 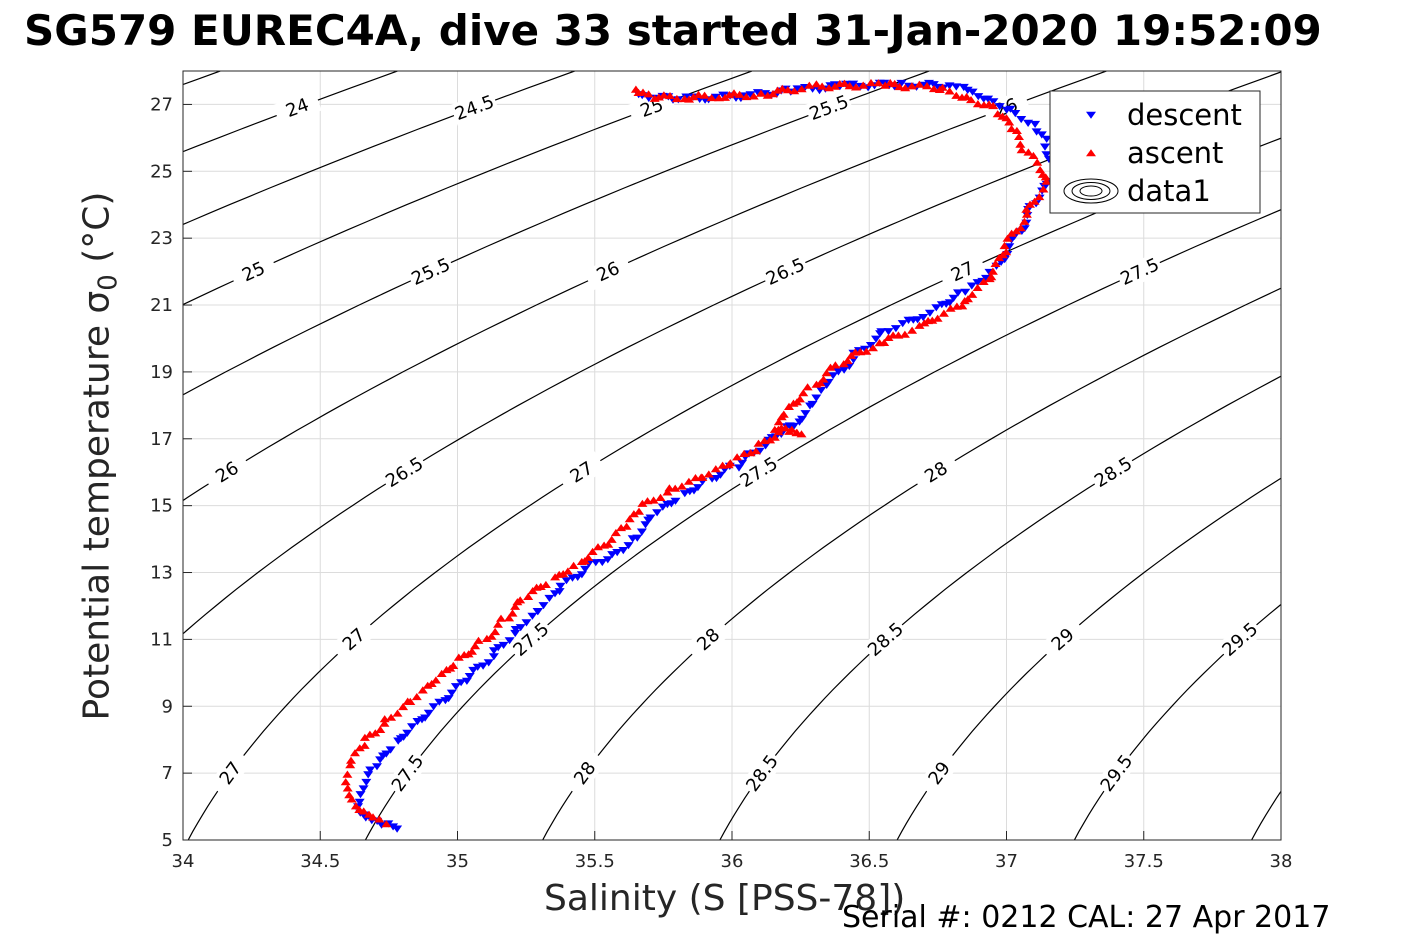 What do you see at coordinates (167, 840) in the screenshot?
I see `y-tick-label: 5` at bounding box center [167, 840].